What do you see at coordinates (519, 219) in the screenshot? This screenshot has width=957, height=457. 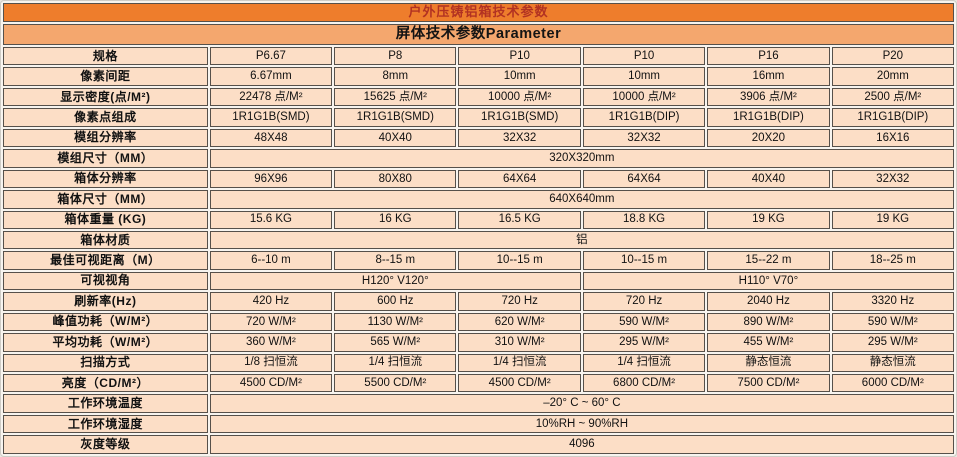 I see `spec-value-cell: 16.5 KG` at bounding box center [519, 219].